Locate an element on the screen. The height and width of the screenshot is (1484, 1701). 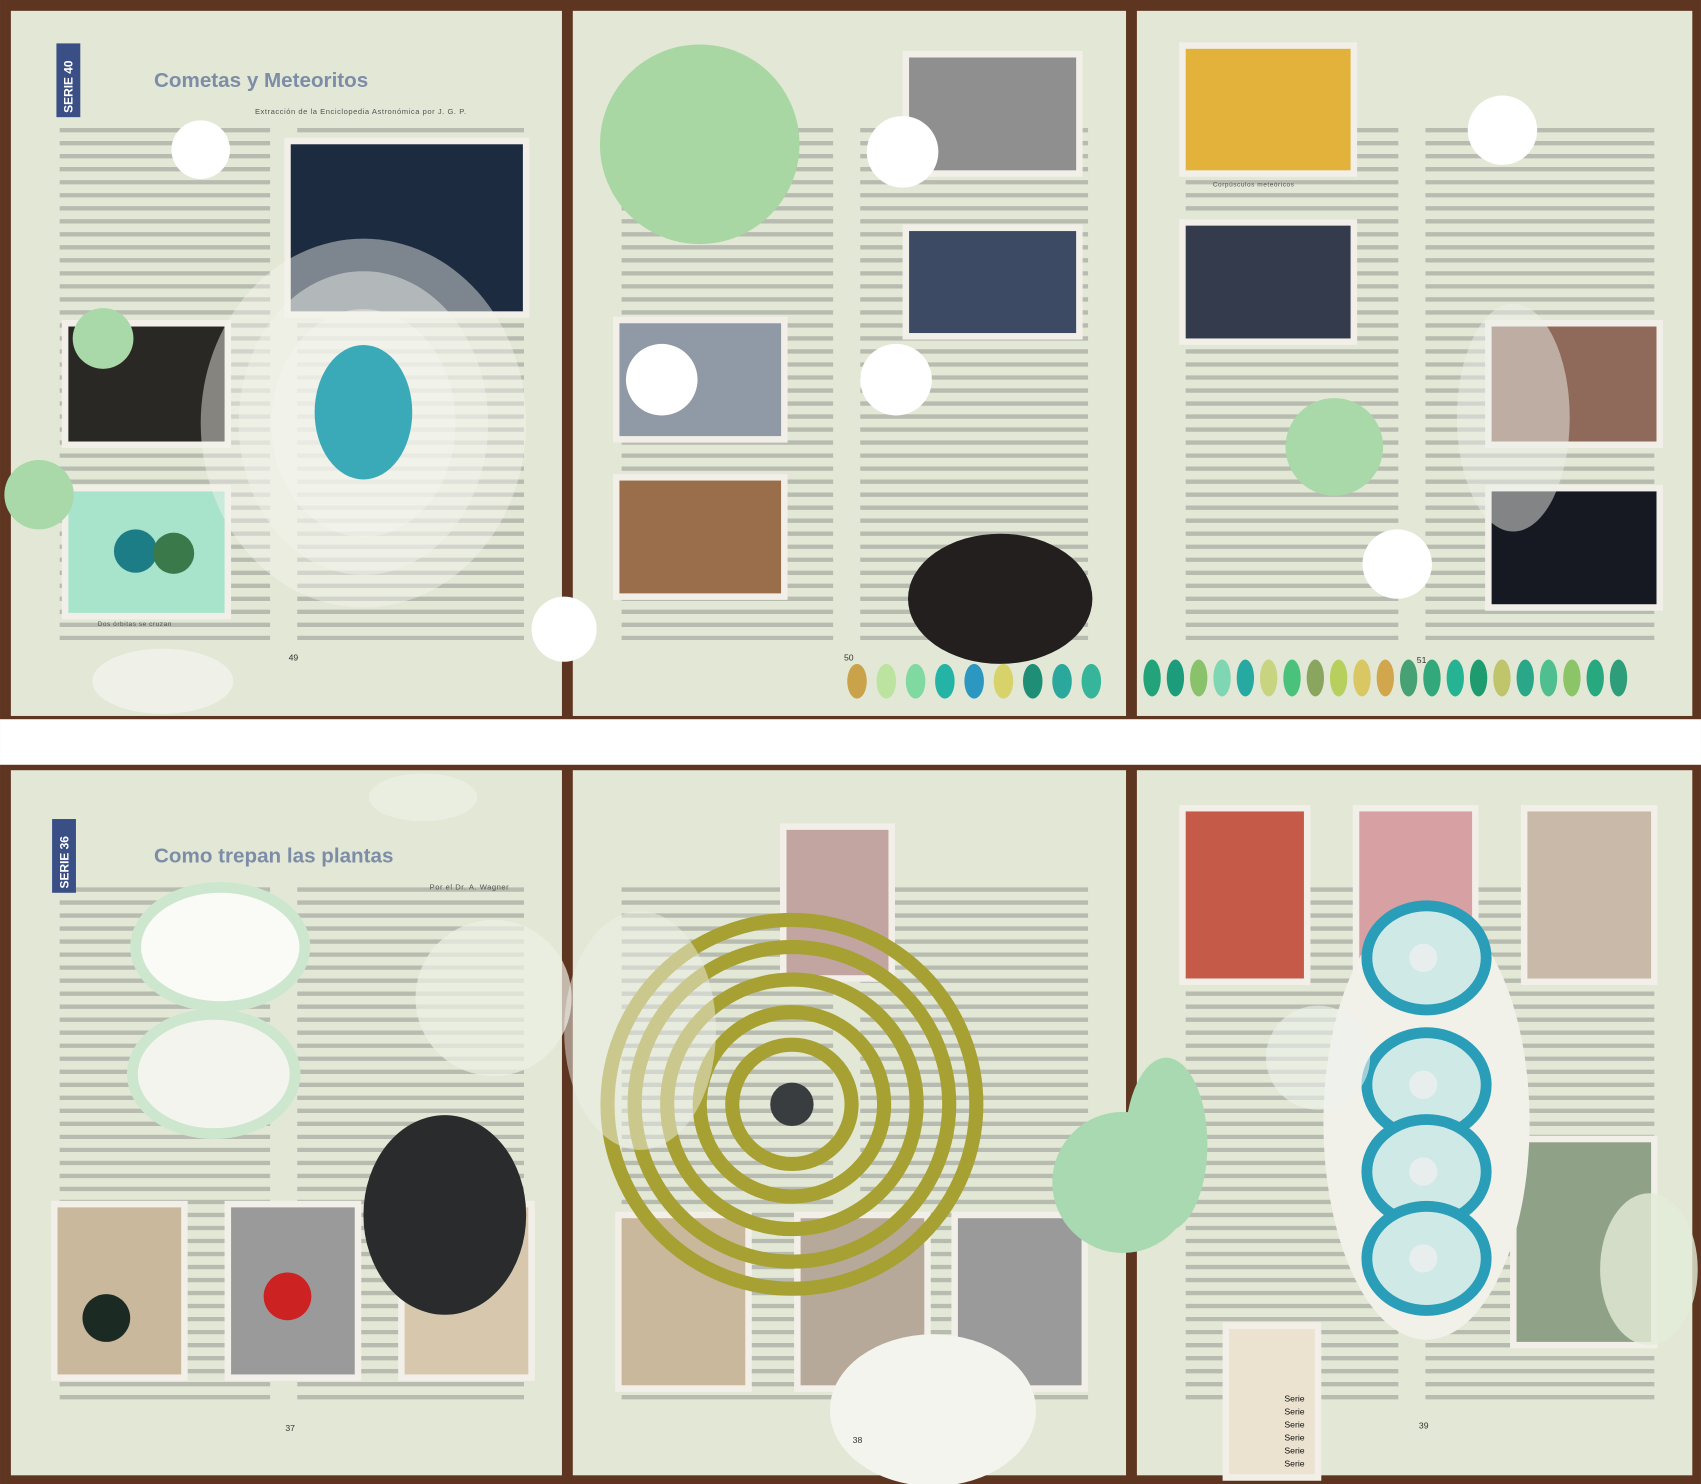
white-blob is located at coordinates (932, 1409).